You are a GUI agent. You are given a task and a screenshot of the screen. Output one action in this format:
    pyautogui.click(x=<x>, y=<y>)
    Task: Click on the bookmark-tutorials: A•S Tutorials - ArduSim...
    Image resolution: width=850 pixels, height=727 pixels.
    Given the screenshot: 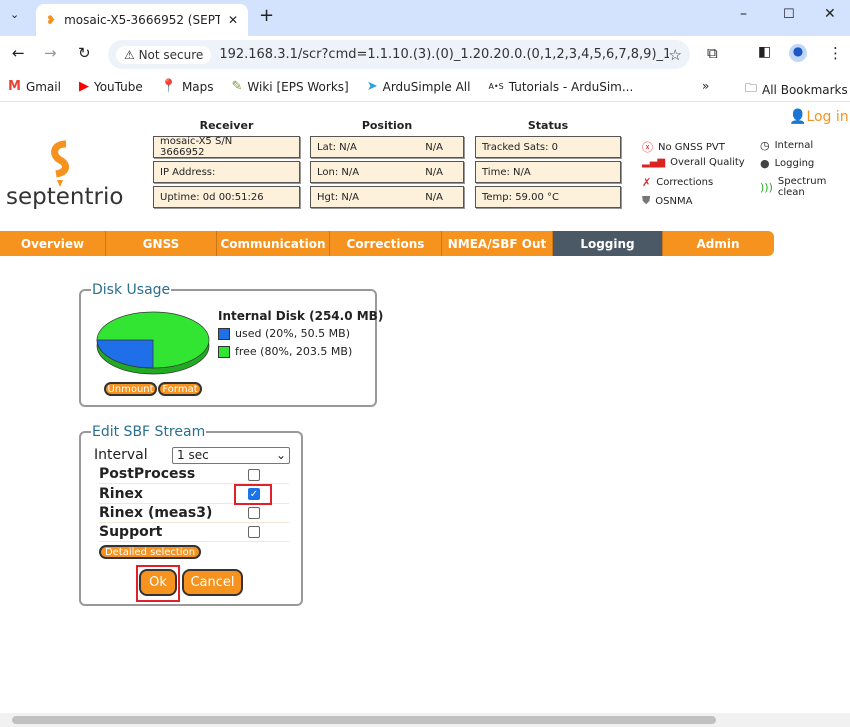 What is the action you would take?
    pyautogui.click(x=560, y=87)
    